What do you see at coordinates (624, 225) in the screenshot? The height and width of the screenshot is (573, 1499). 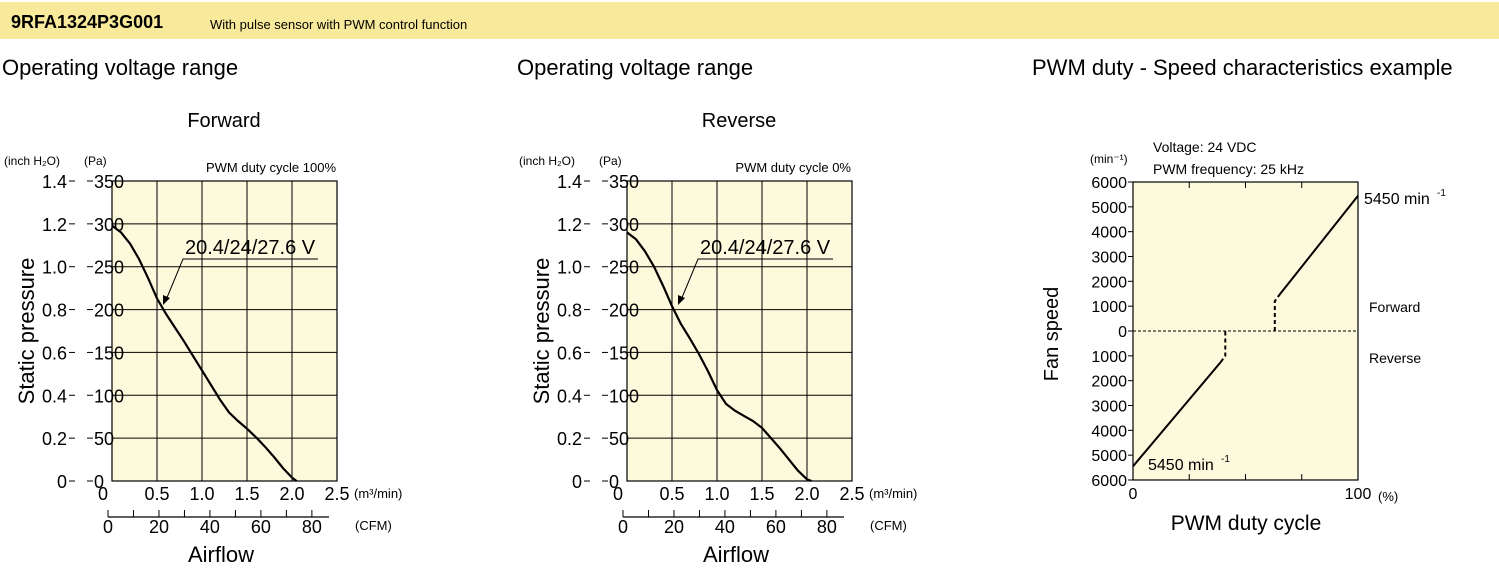 I see `y-tick-label-pa: 300` at bounding box center [624, 225].